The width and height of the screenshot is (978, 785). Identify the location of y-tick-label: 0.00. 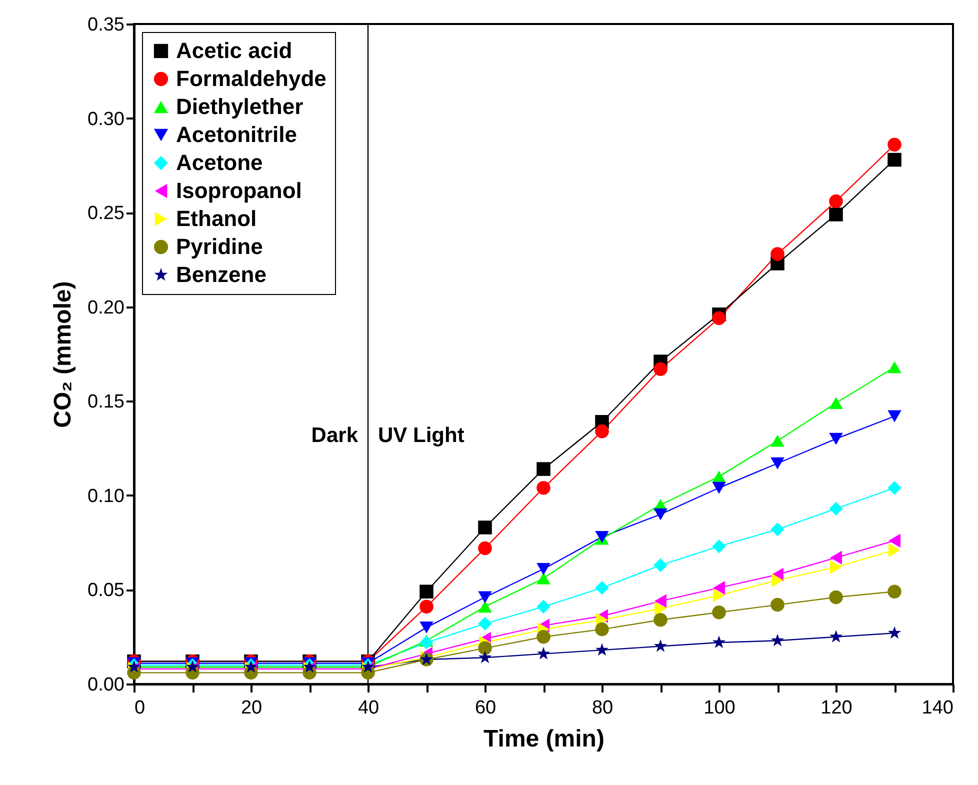
(106, 685).